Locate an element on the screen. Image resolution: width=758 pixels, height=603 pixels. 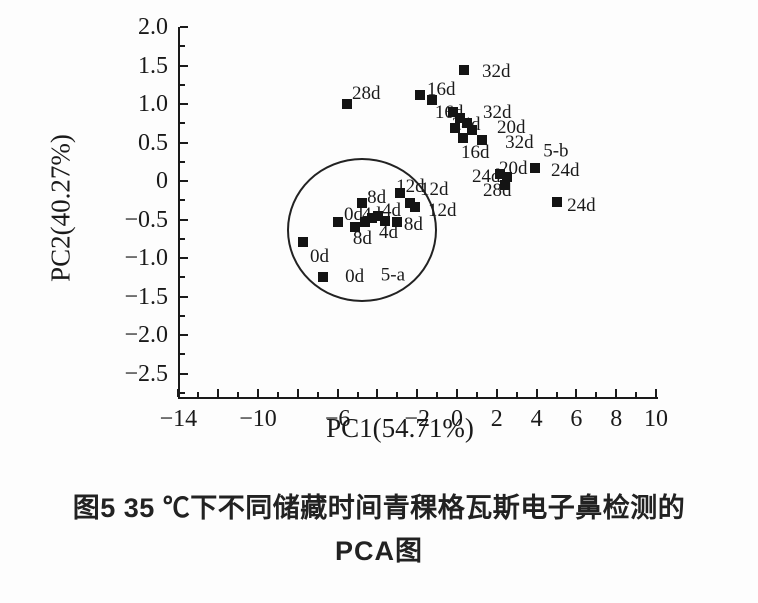
x-tick-label: −10 is located at coordinates (258, 419).